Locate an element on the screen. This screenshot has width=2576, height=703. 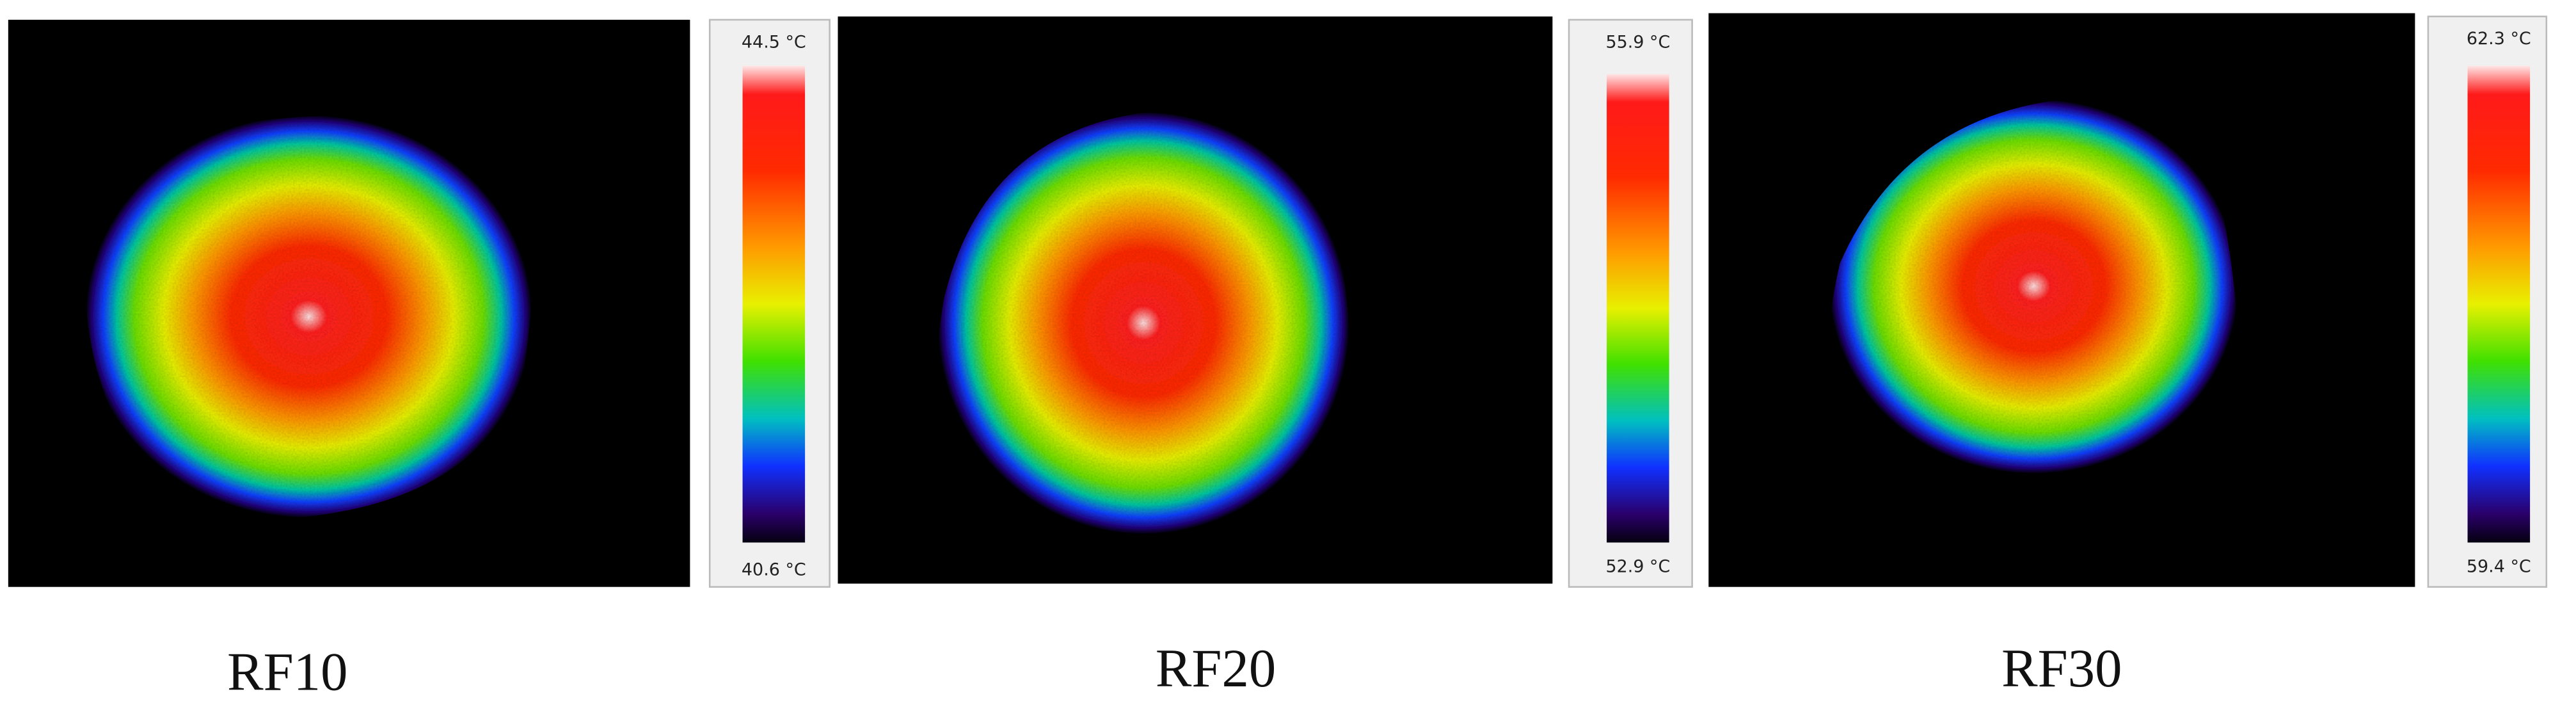
panel-label: RF30 is located at coordinates (2061, 668).